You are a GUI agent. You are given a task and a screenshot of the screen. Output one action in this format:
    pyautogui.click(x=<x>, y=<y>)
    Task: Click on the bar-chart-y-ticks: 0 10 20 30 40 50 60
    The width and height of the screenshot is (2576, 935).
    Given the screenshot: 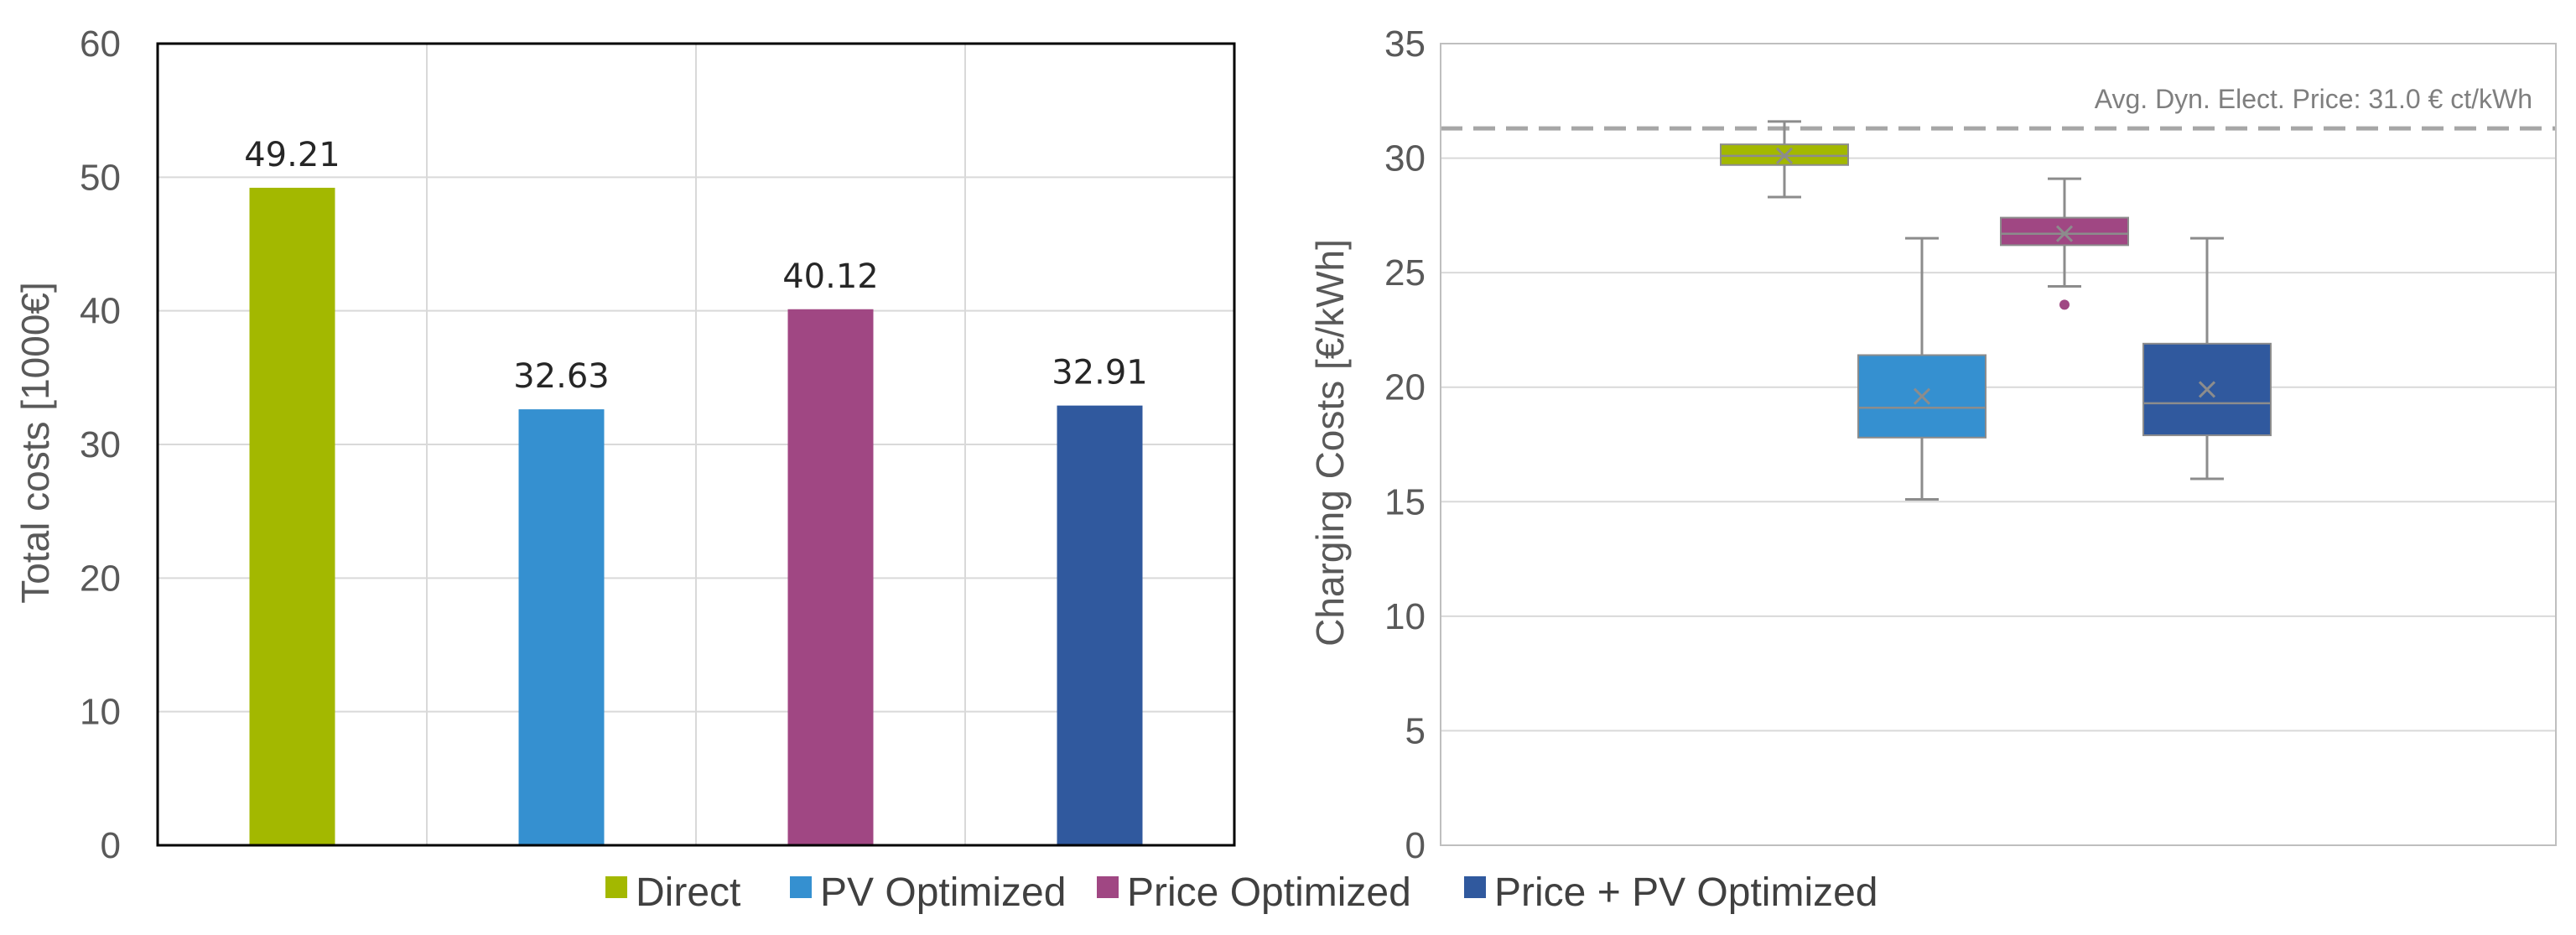 What is the action you would take?
    pyautogui.click(x=100, y=445)
    